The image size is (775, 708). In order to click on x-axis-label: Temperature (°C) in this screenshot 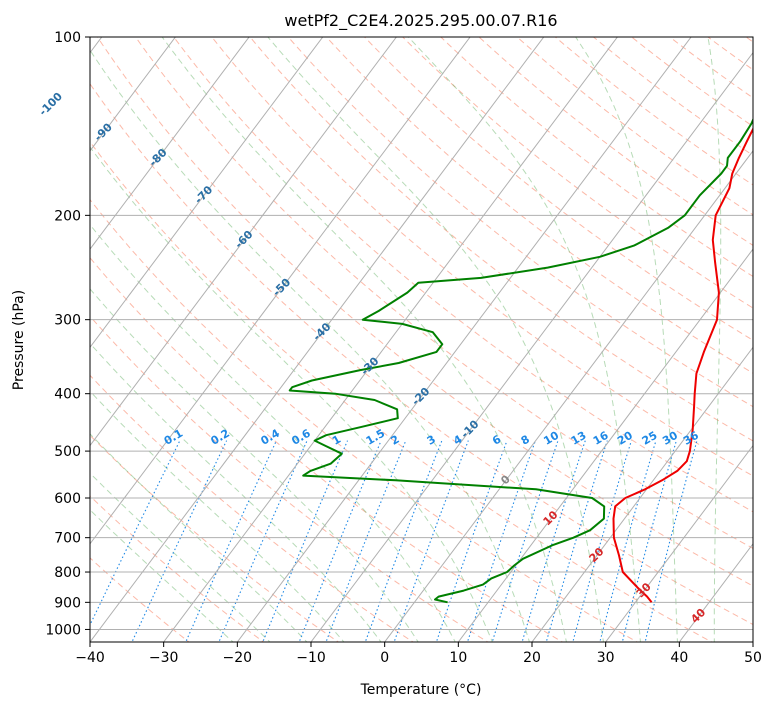, I will do `click(421, 690)`.